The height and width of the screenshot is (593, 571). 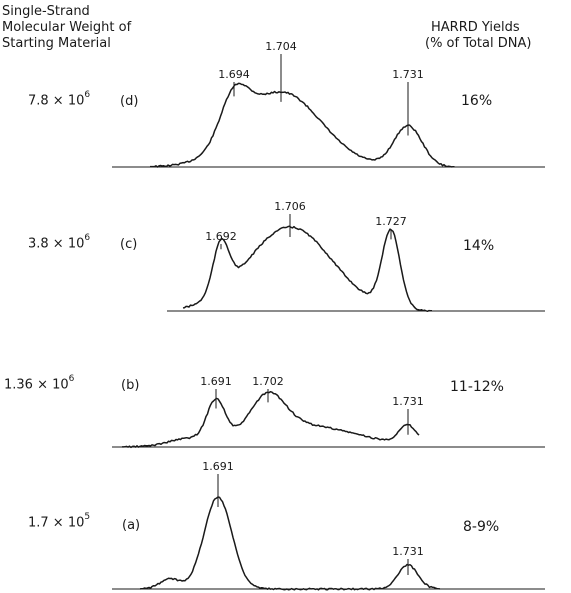 I want to click on peak-label-c: 1.706, so click(x=290, y=206).